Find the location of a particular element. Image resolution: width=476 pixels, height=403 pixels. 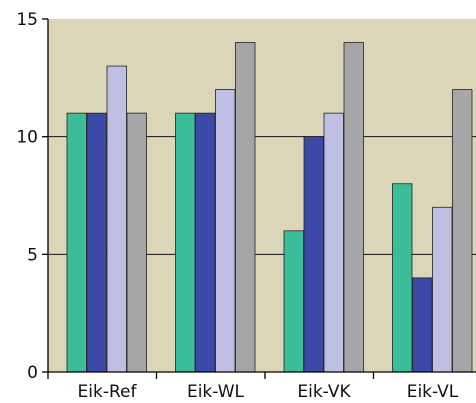

bar-eik-vl-s2 is located at coordinates (422, 325).